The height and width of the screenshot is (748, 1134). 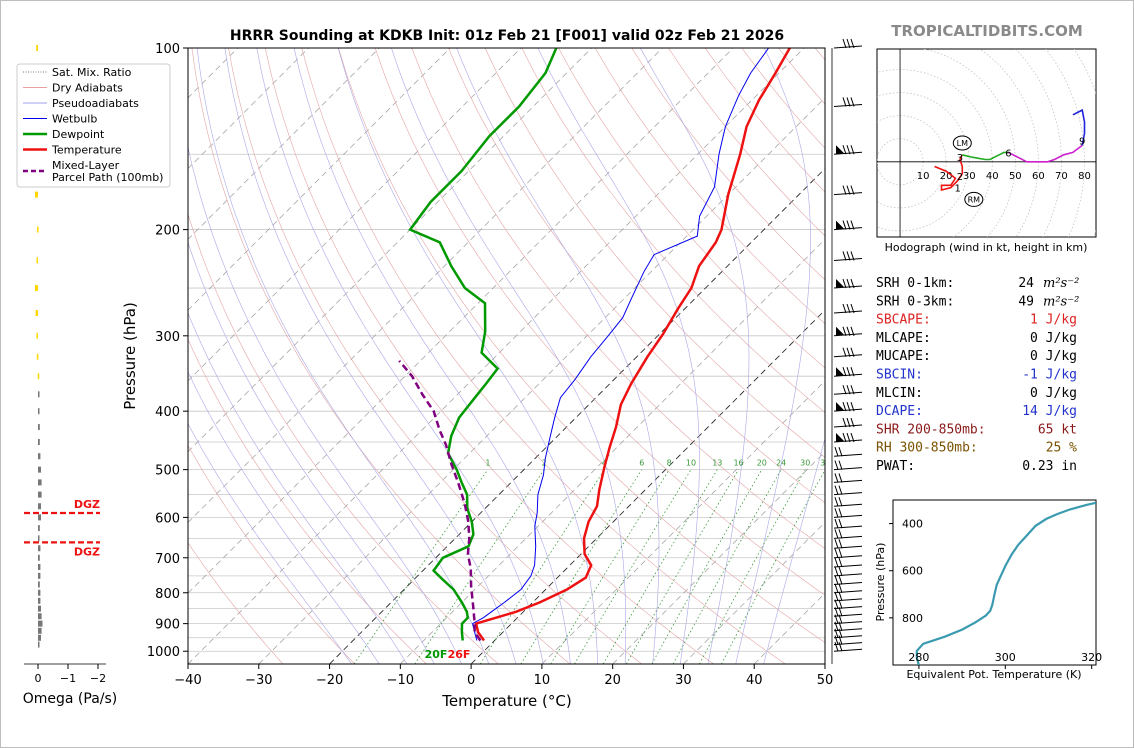 What do you see at coordinates (895, 466) in the screenshot?
I see `stat-label: PWAT:` at bounding box center [895, 466].